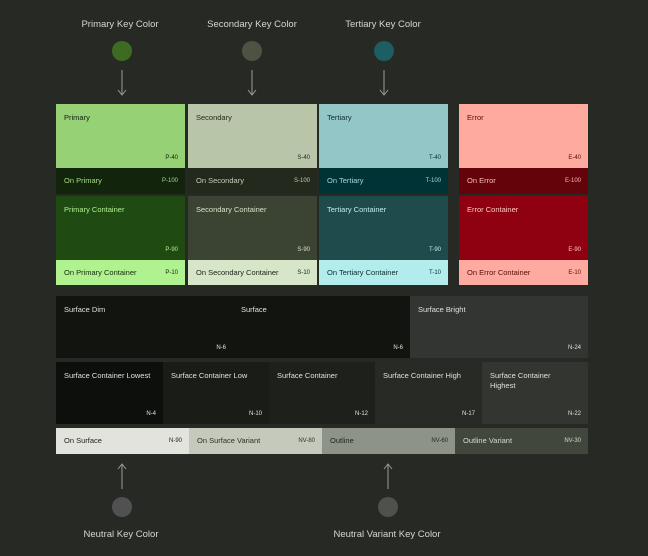 This screenshot has width=648, height=556. I want to click on surface-container-tile: Surface Container N-12, so click(322, 393).